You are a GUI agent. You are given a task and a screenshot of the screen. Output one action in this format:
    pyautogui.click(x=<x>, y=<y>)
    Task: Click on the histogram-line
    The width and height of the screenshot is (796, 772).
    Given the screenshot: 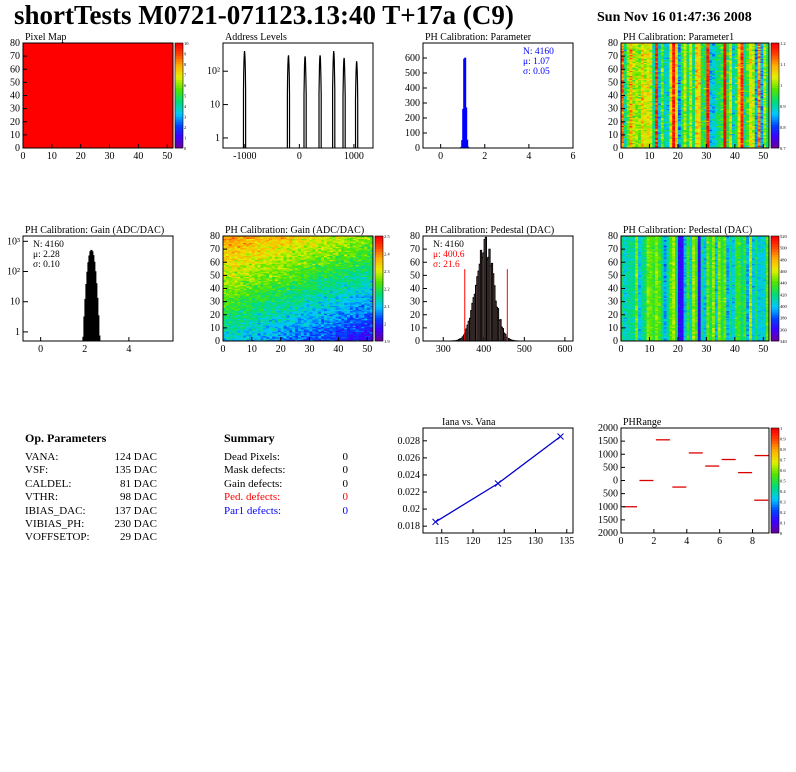 What is the action you would take?
    pyautogui.click(x=485, y=289)
    